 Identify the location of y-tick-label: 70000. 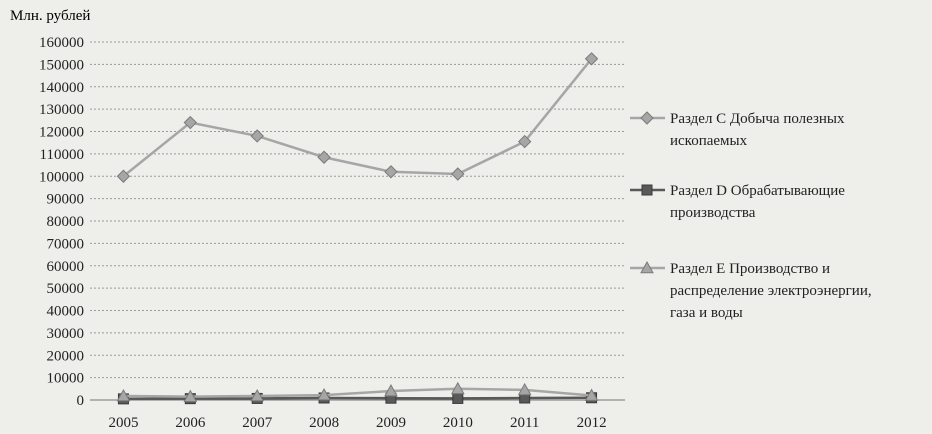
(66, 244).